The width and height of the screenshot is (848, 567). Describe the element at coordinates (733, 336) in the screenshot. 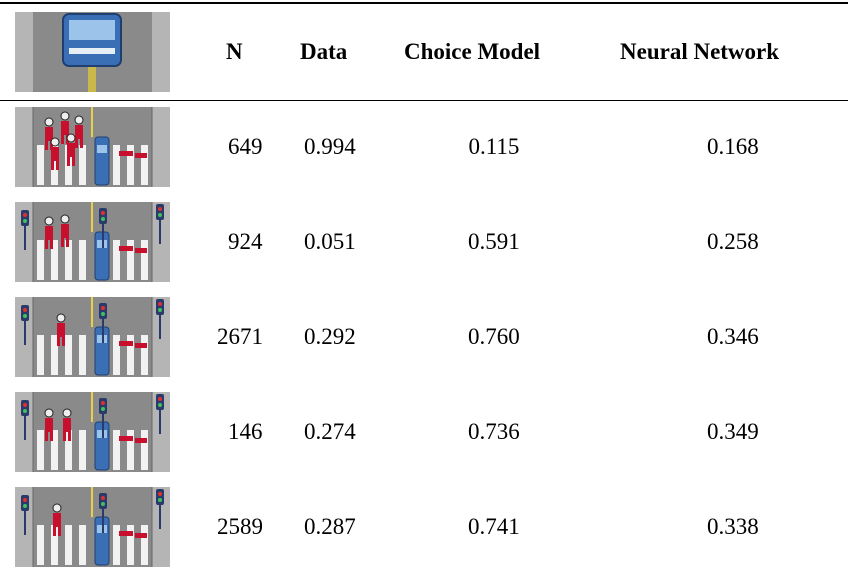

I see `table-cell: 0.346` at that location.